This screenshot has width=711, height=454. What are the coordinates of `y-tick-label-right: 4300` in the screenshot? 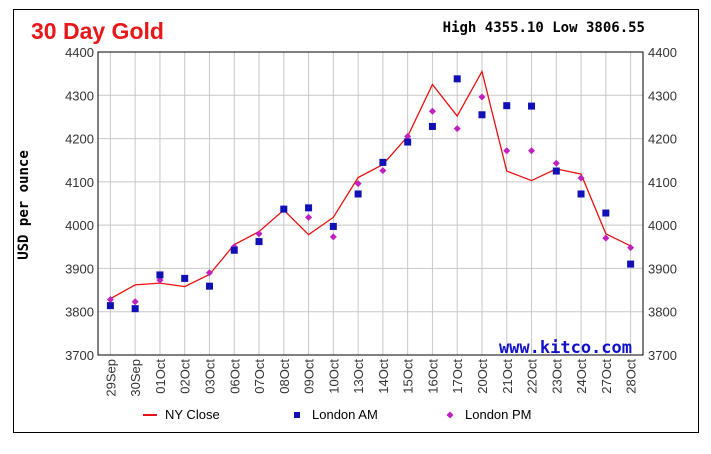 It's located at (662, 95).